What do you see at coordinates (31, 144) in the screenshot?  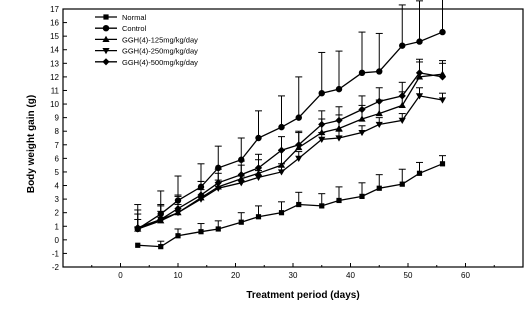 I see `y-axis-label: Body weight gain (g)` at bounding box center [31, 144].